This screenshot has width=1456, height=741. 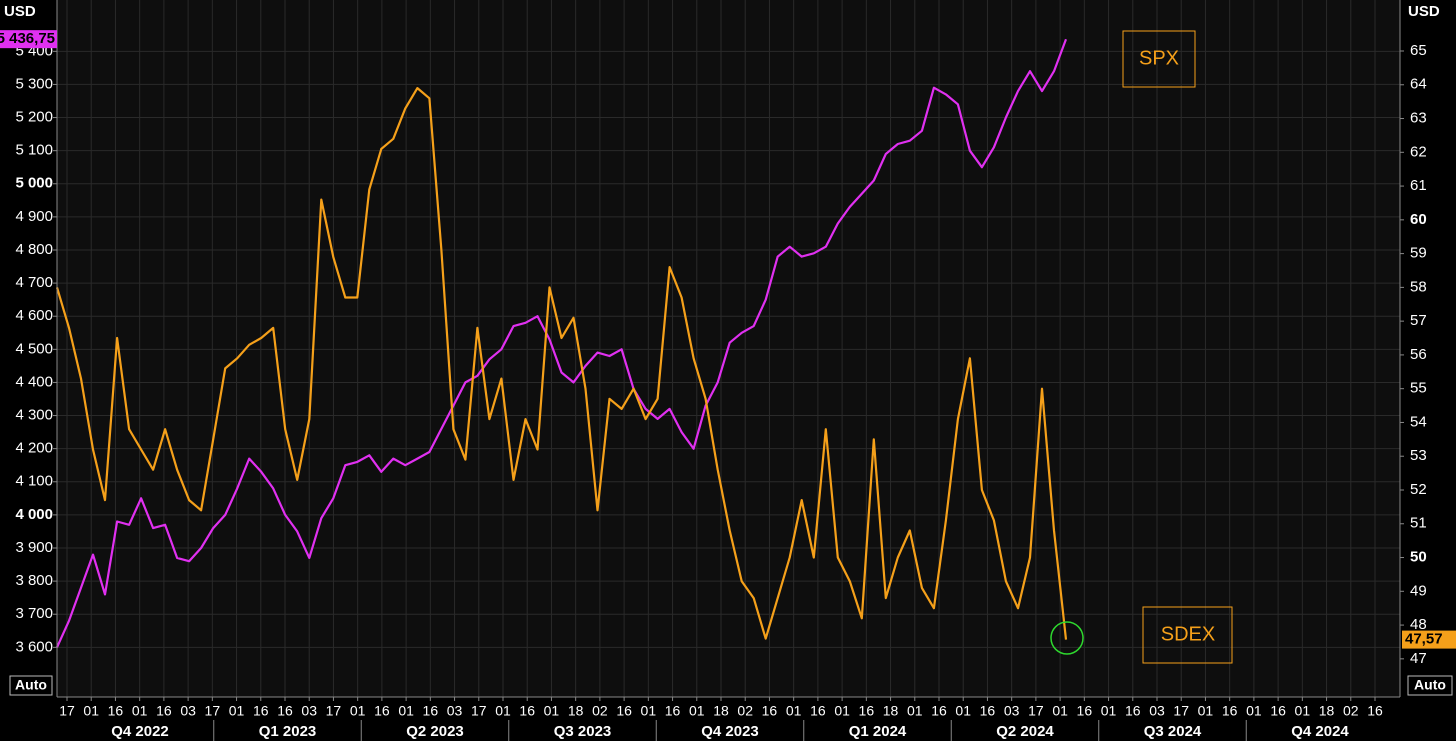 What do you see at coordinates (1418, 151) in the screenshot?
I see `y2-tick-label: 62` at bounding box center [1418, 151].